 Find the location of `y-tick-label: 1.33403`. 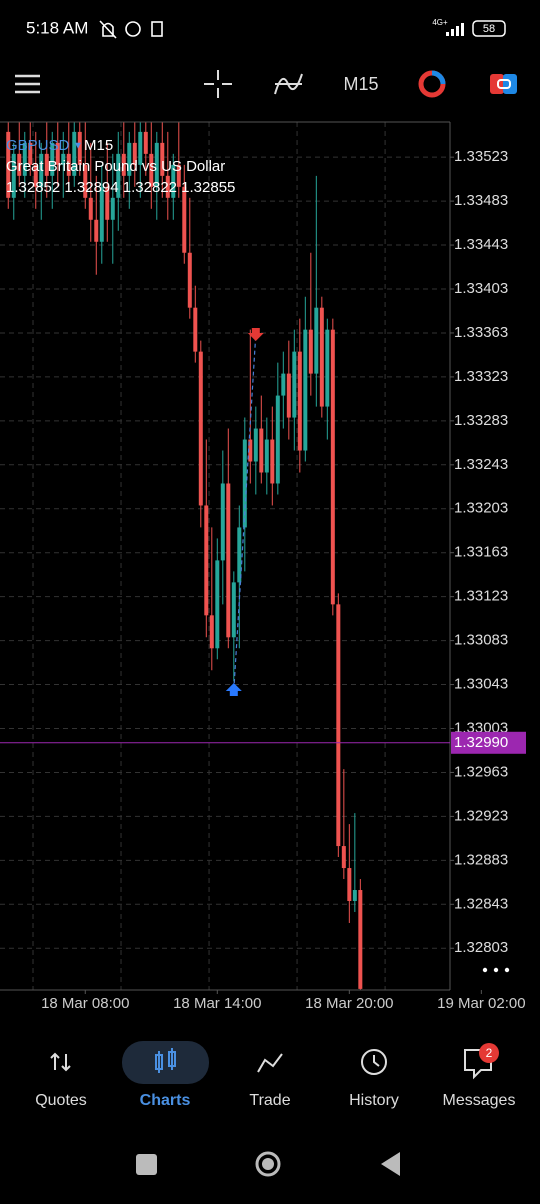

y-tick-label: 1.33403 is located at coordinates (481, 288).